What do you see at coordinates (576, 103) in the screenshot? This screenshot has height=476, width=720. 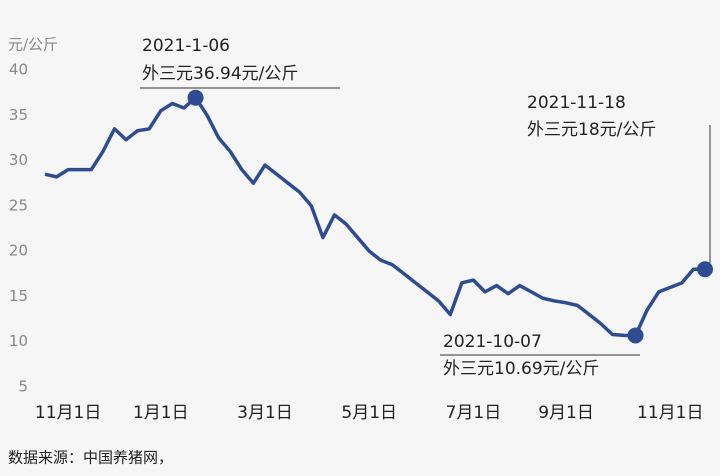 I see `annotation-date: 2021-11-18` at bounding box center [576, 103].